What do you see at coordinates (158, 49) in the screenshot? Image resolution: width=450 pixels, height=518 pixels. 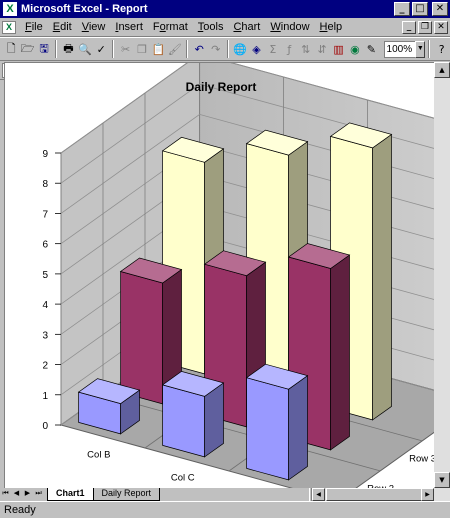 I see `paste-icon: 📋` at bounding box center [158, 49].